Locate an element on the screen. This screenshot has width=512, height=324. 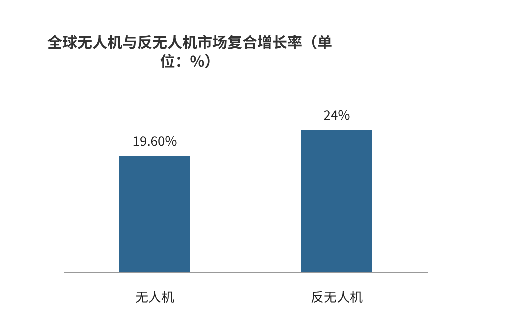
chart-title: 全球无人机与反无人机市场复合增长率（单位：%） is located at coordinates (190, 52).